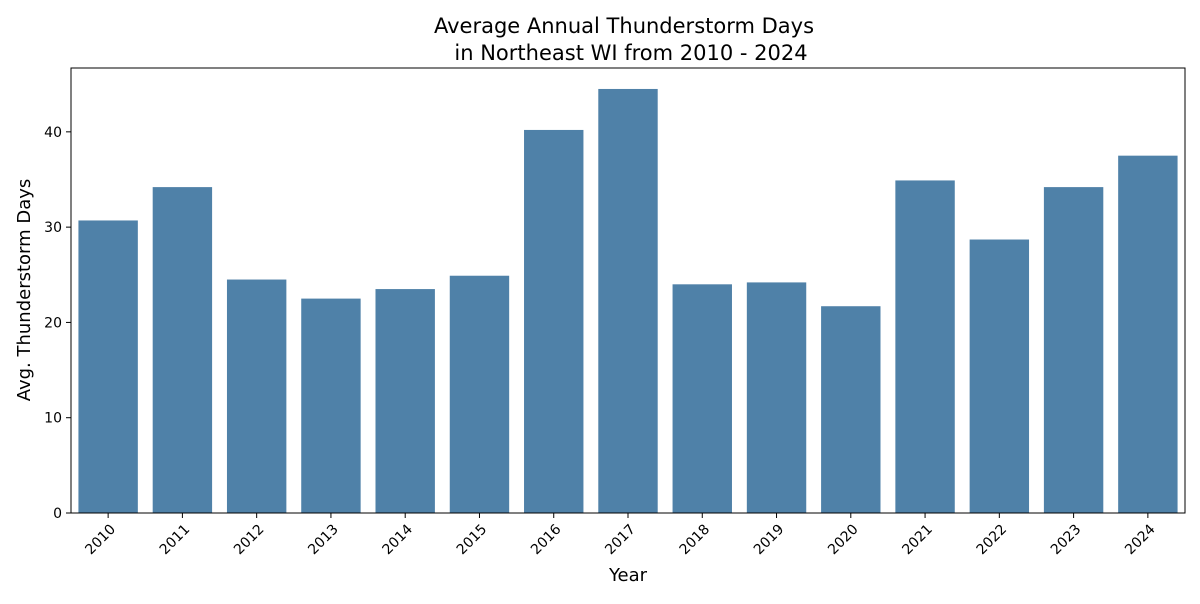 This screenshot has height=604, width=1200. What do you see at coordinates (769, 540) in the screenshot?
I see `x-tick-label-2019: 2019` at bounding box center [769, 540].